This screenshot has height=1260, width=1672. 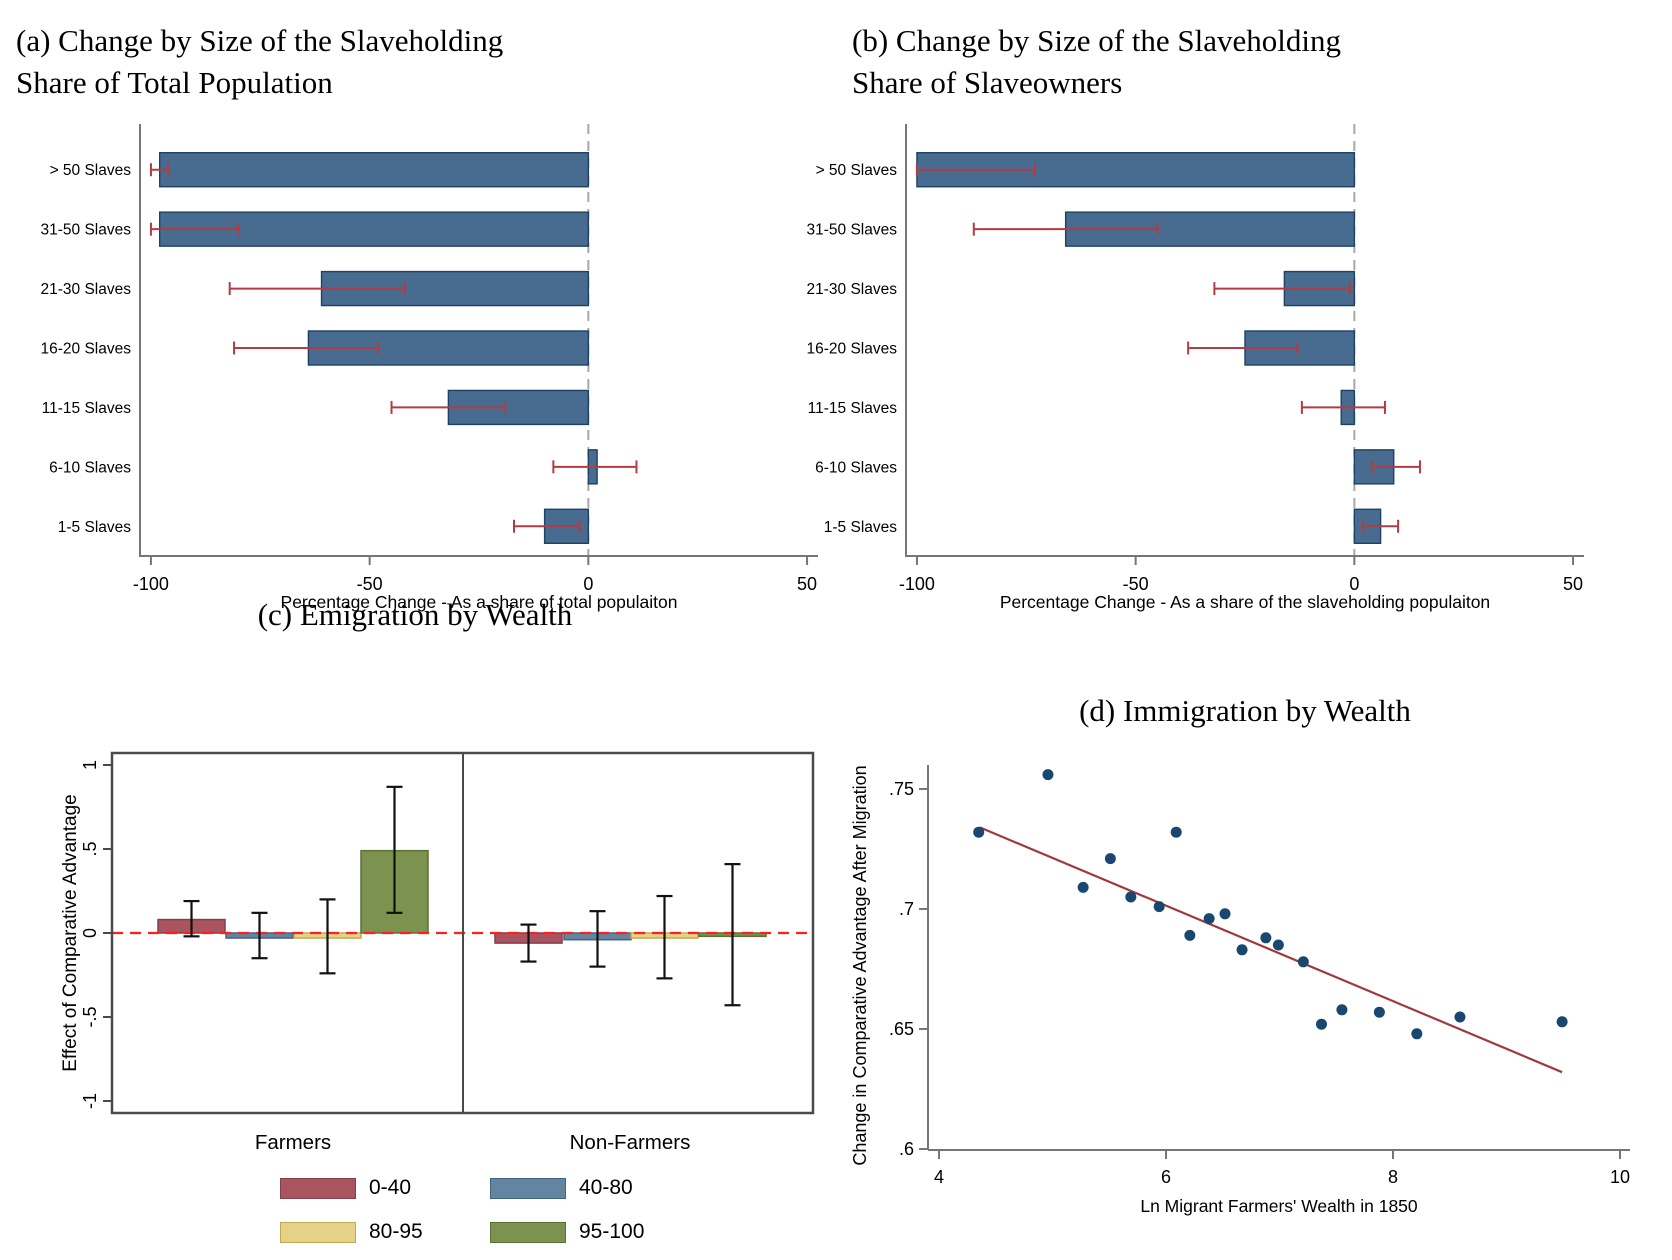 I want to click on group-label-farmers: Farmers, so click(x=293, y=1142).